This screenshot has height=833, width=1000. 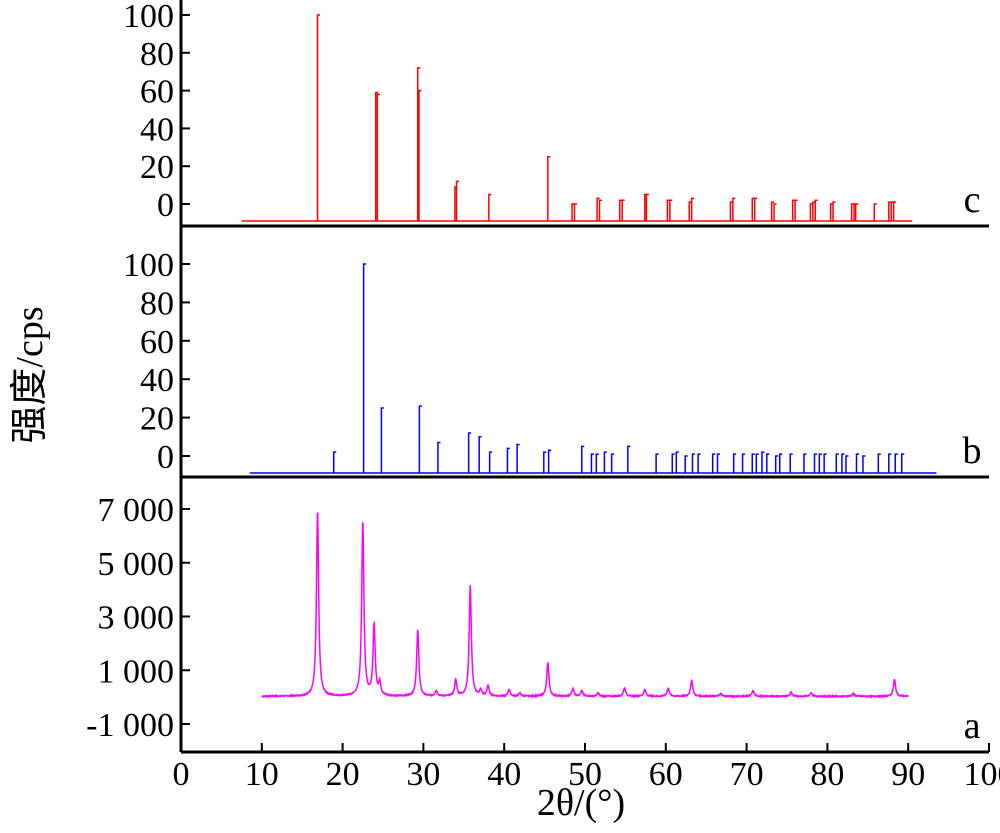 I want to click on y-tick-label: 3 000, so click(x=136, y=618).